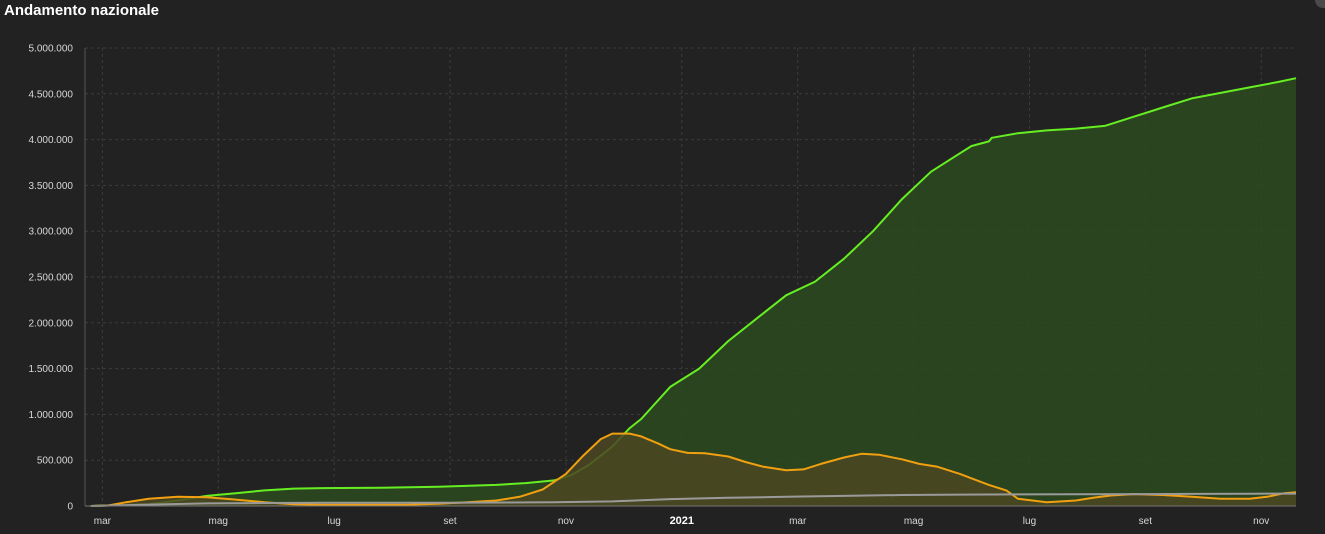 Image resolution: width=1325 pixels, height=534 pixels. I want to click on series-2-line, so click(693, 499).